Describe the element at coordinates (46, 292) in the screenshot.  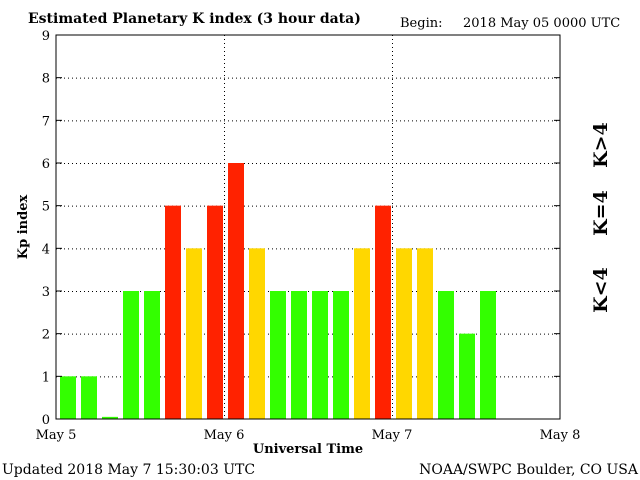
I see `y-tick-label: 3` at that location.